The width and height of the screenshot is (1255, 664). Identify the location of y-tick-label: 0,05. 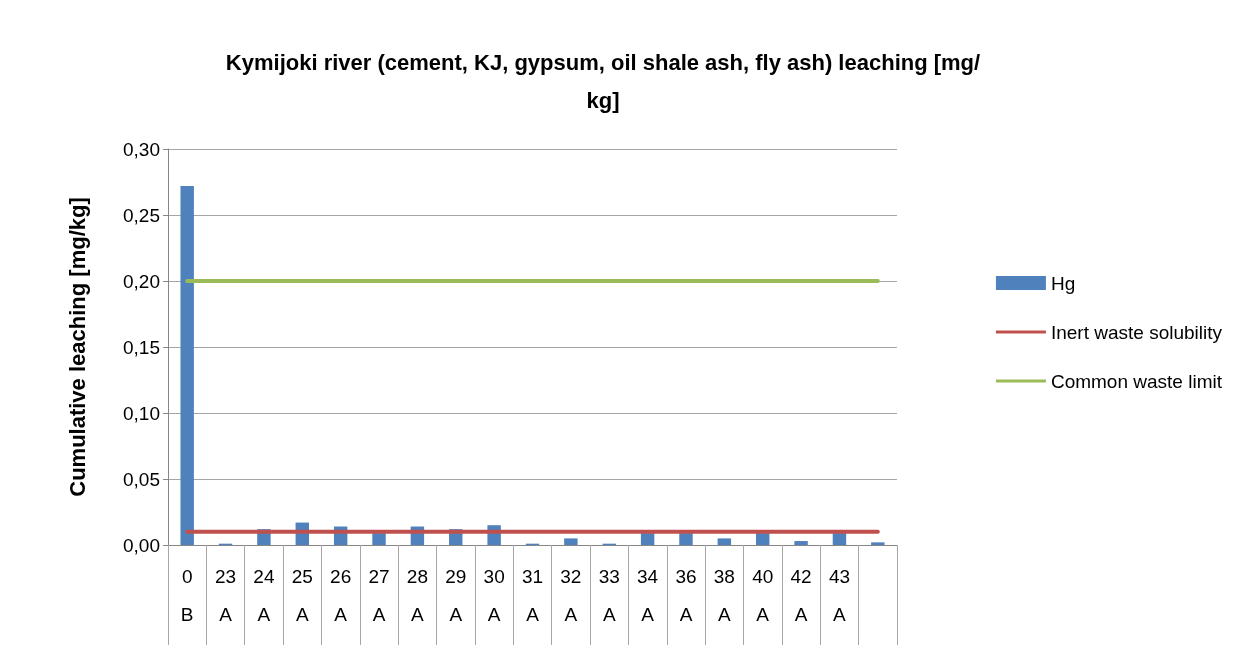
(141, 479).